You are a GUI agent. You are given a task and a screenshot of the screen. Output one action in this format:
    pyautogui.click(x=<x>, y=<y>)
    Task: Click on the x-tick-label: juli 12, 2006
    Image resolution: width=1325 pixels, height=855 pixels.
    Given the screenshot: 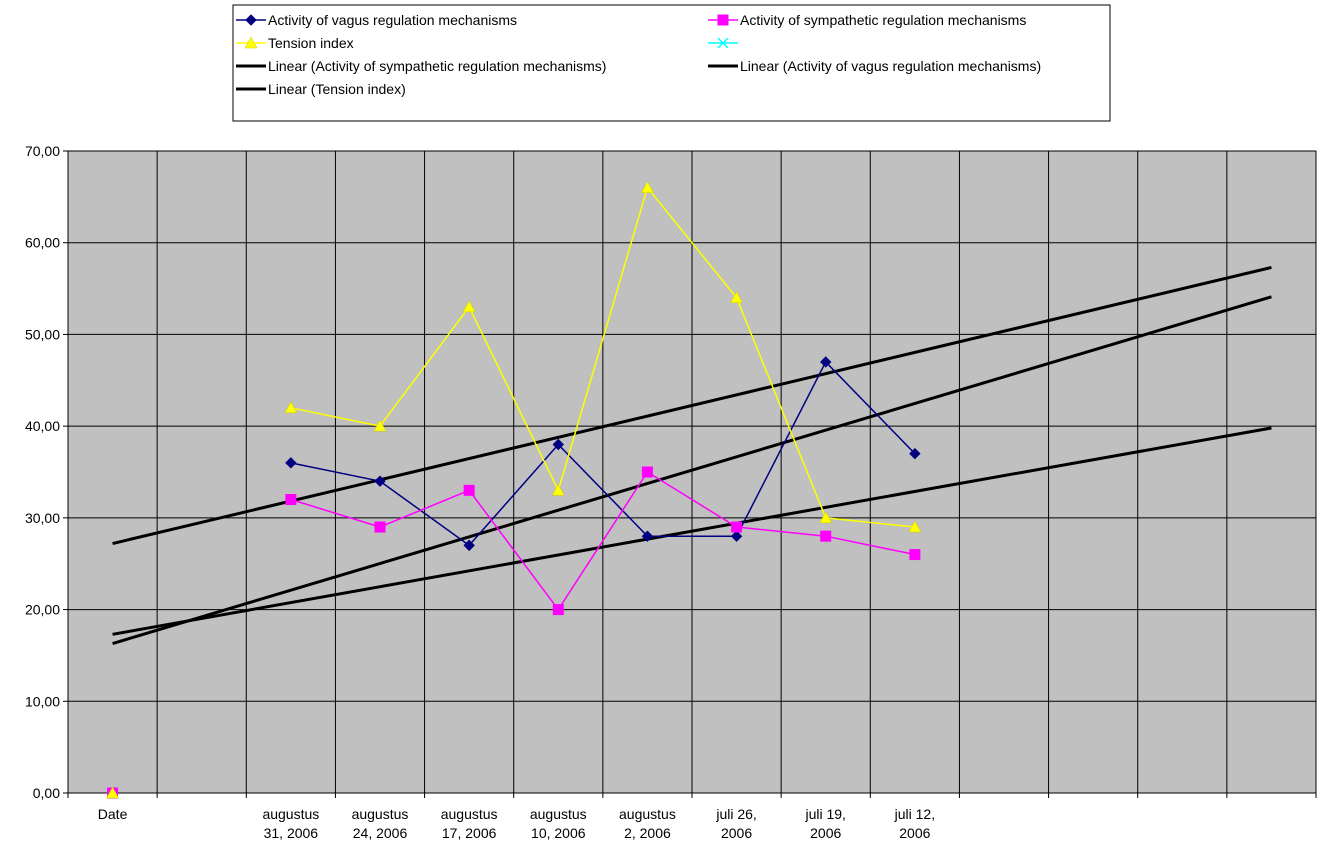 What is the action you would take?
    pyautogui.click(x=914, y=823)
    